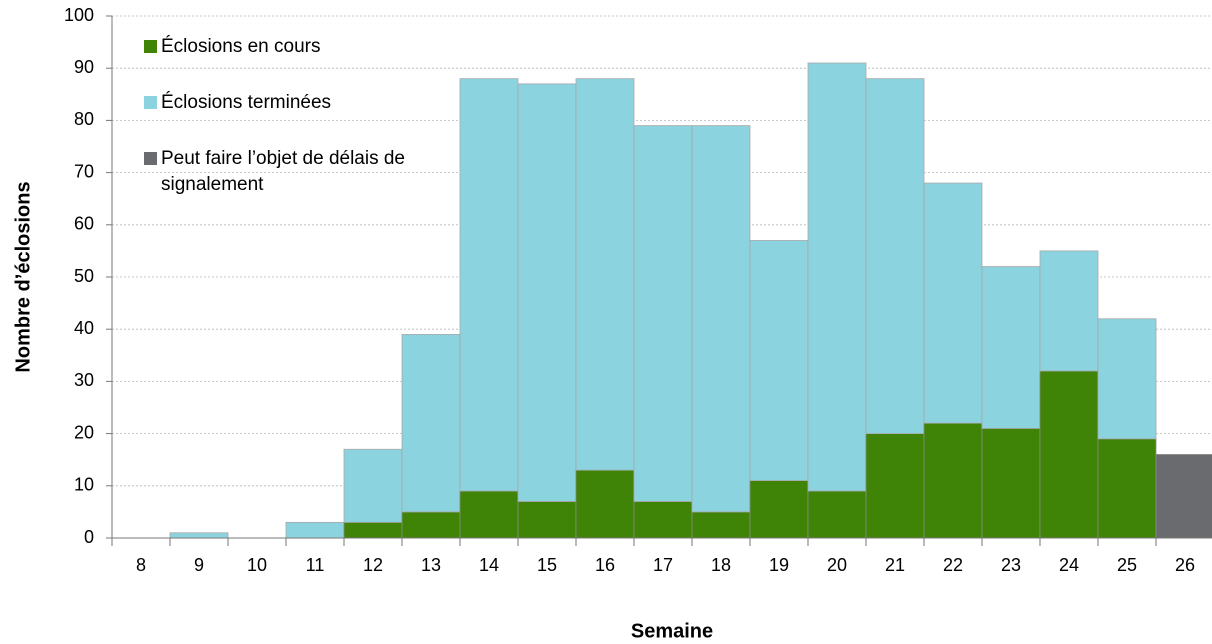  I want to click on legend-item: Éclosions en cours, so click(314, 47).